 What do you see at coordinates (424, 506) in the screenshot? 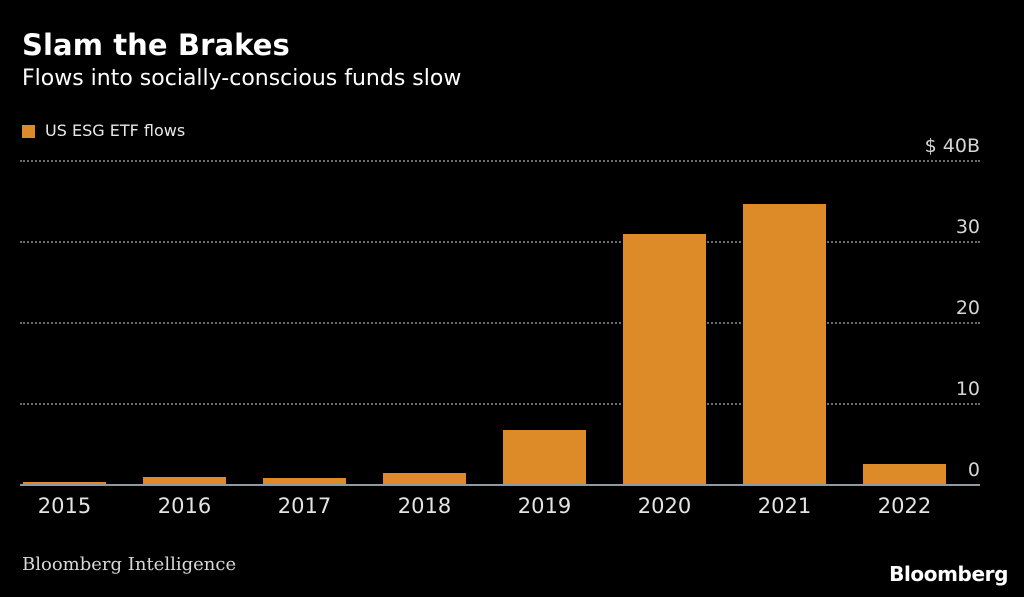
I see `x-axis-tick-label: 2018` at bounding box center [424, 506].